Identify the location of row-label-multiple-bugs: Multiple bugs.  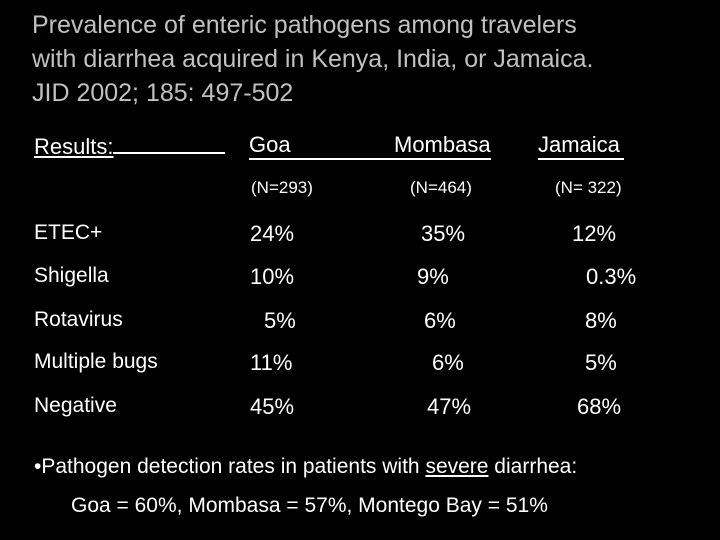
(96, 361).